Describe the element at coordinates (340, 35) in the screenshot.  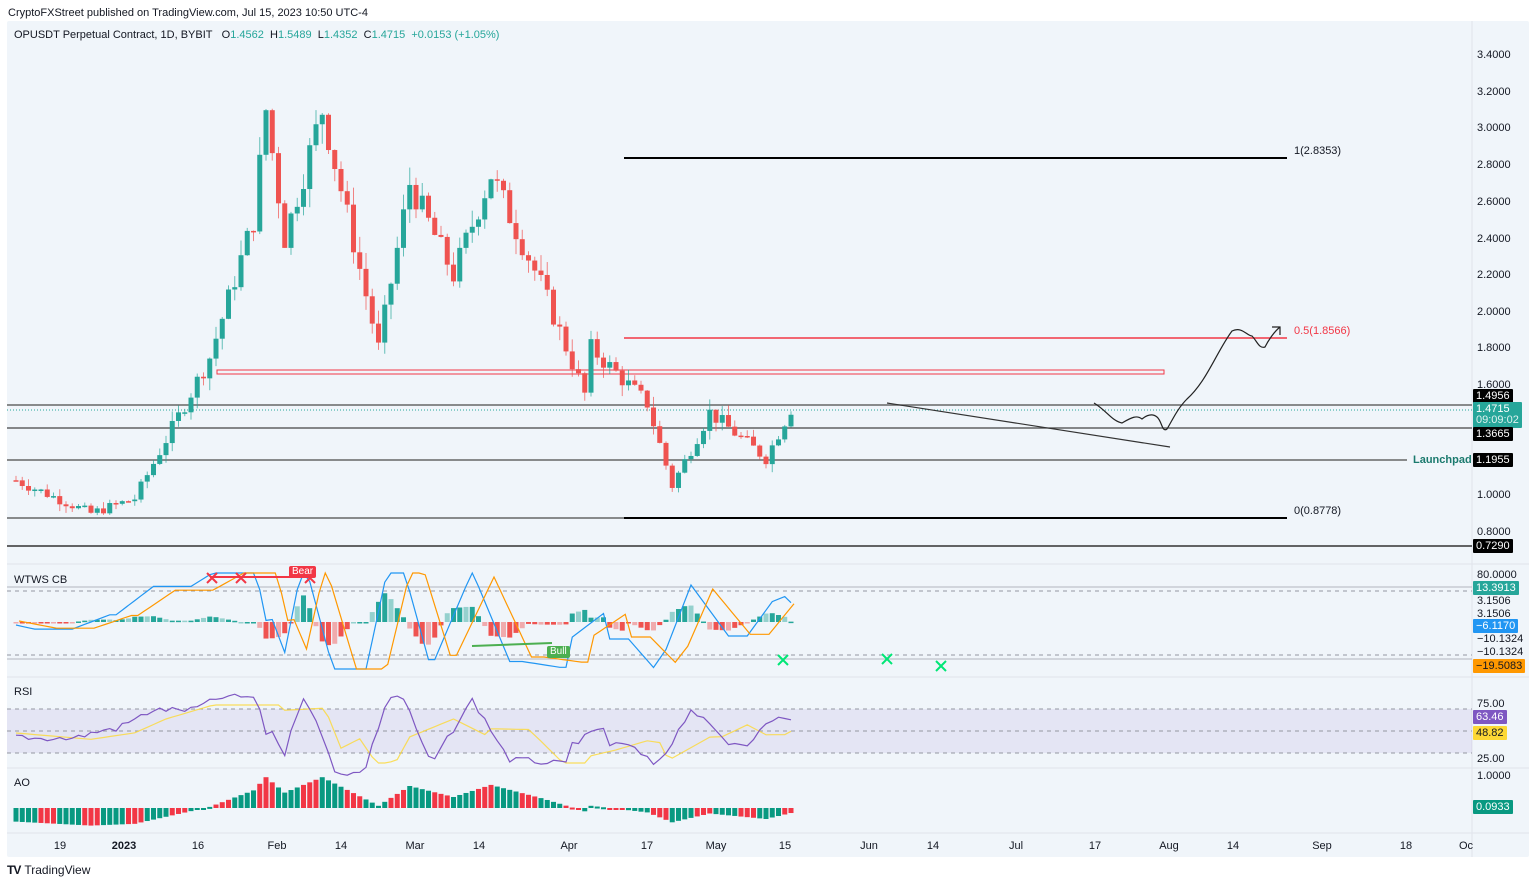
I see `low-value: 1.4352` at that location.